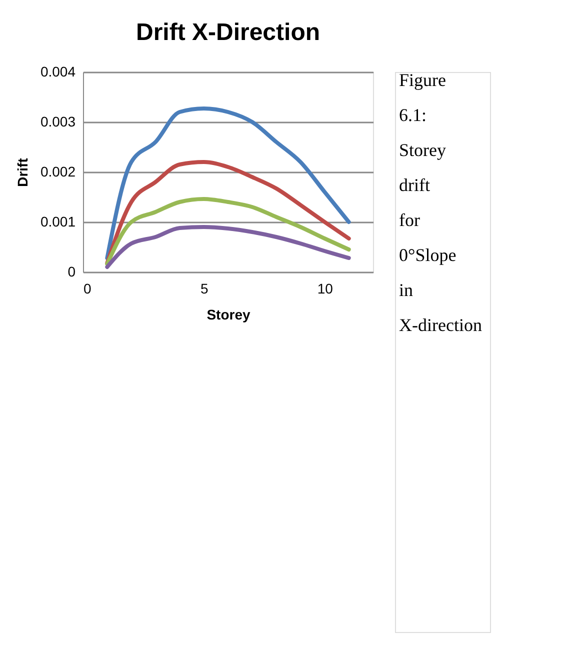  What do you see at coordinates (58, 72) in the screenshot?
I see `y-tick-label: 0.004` at bounding box center [58, 72].